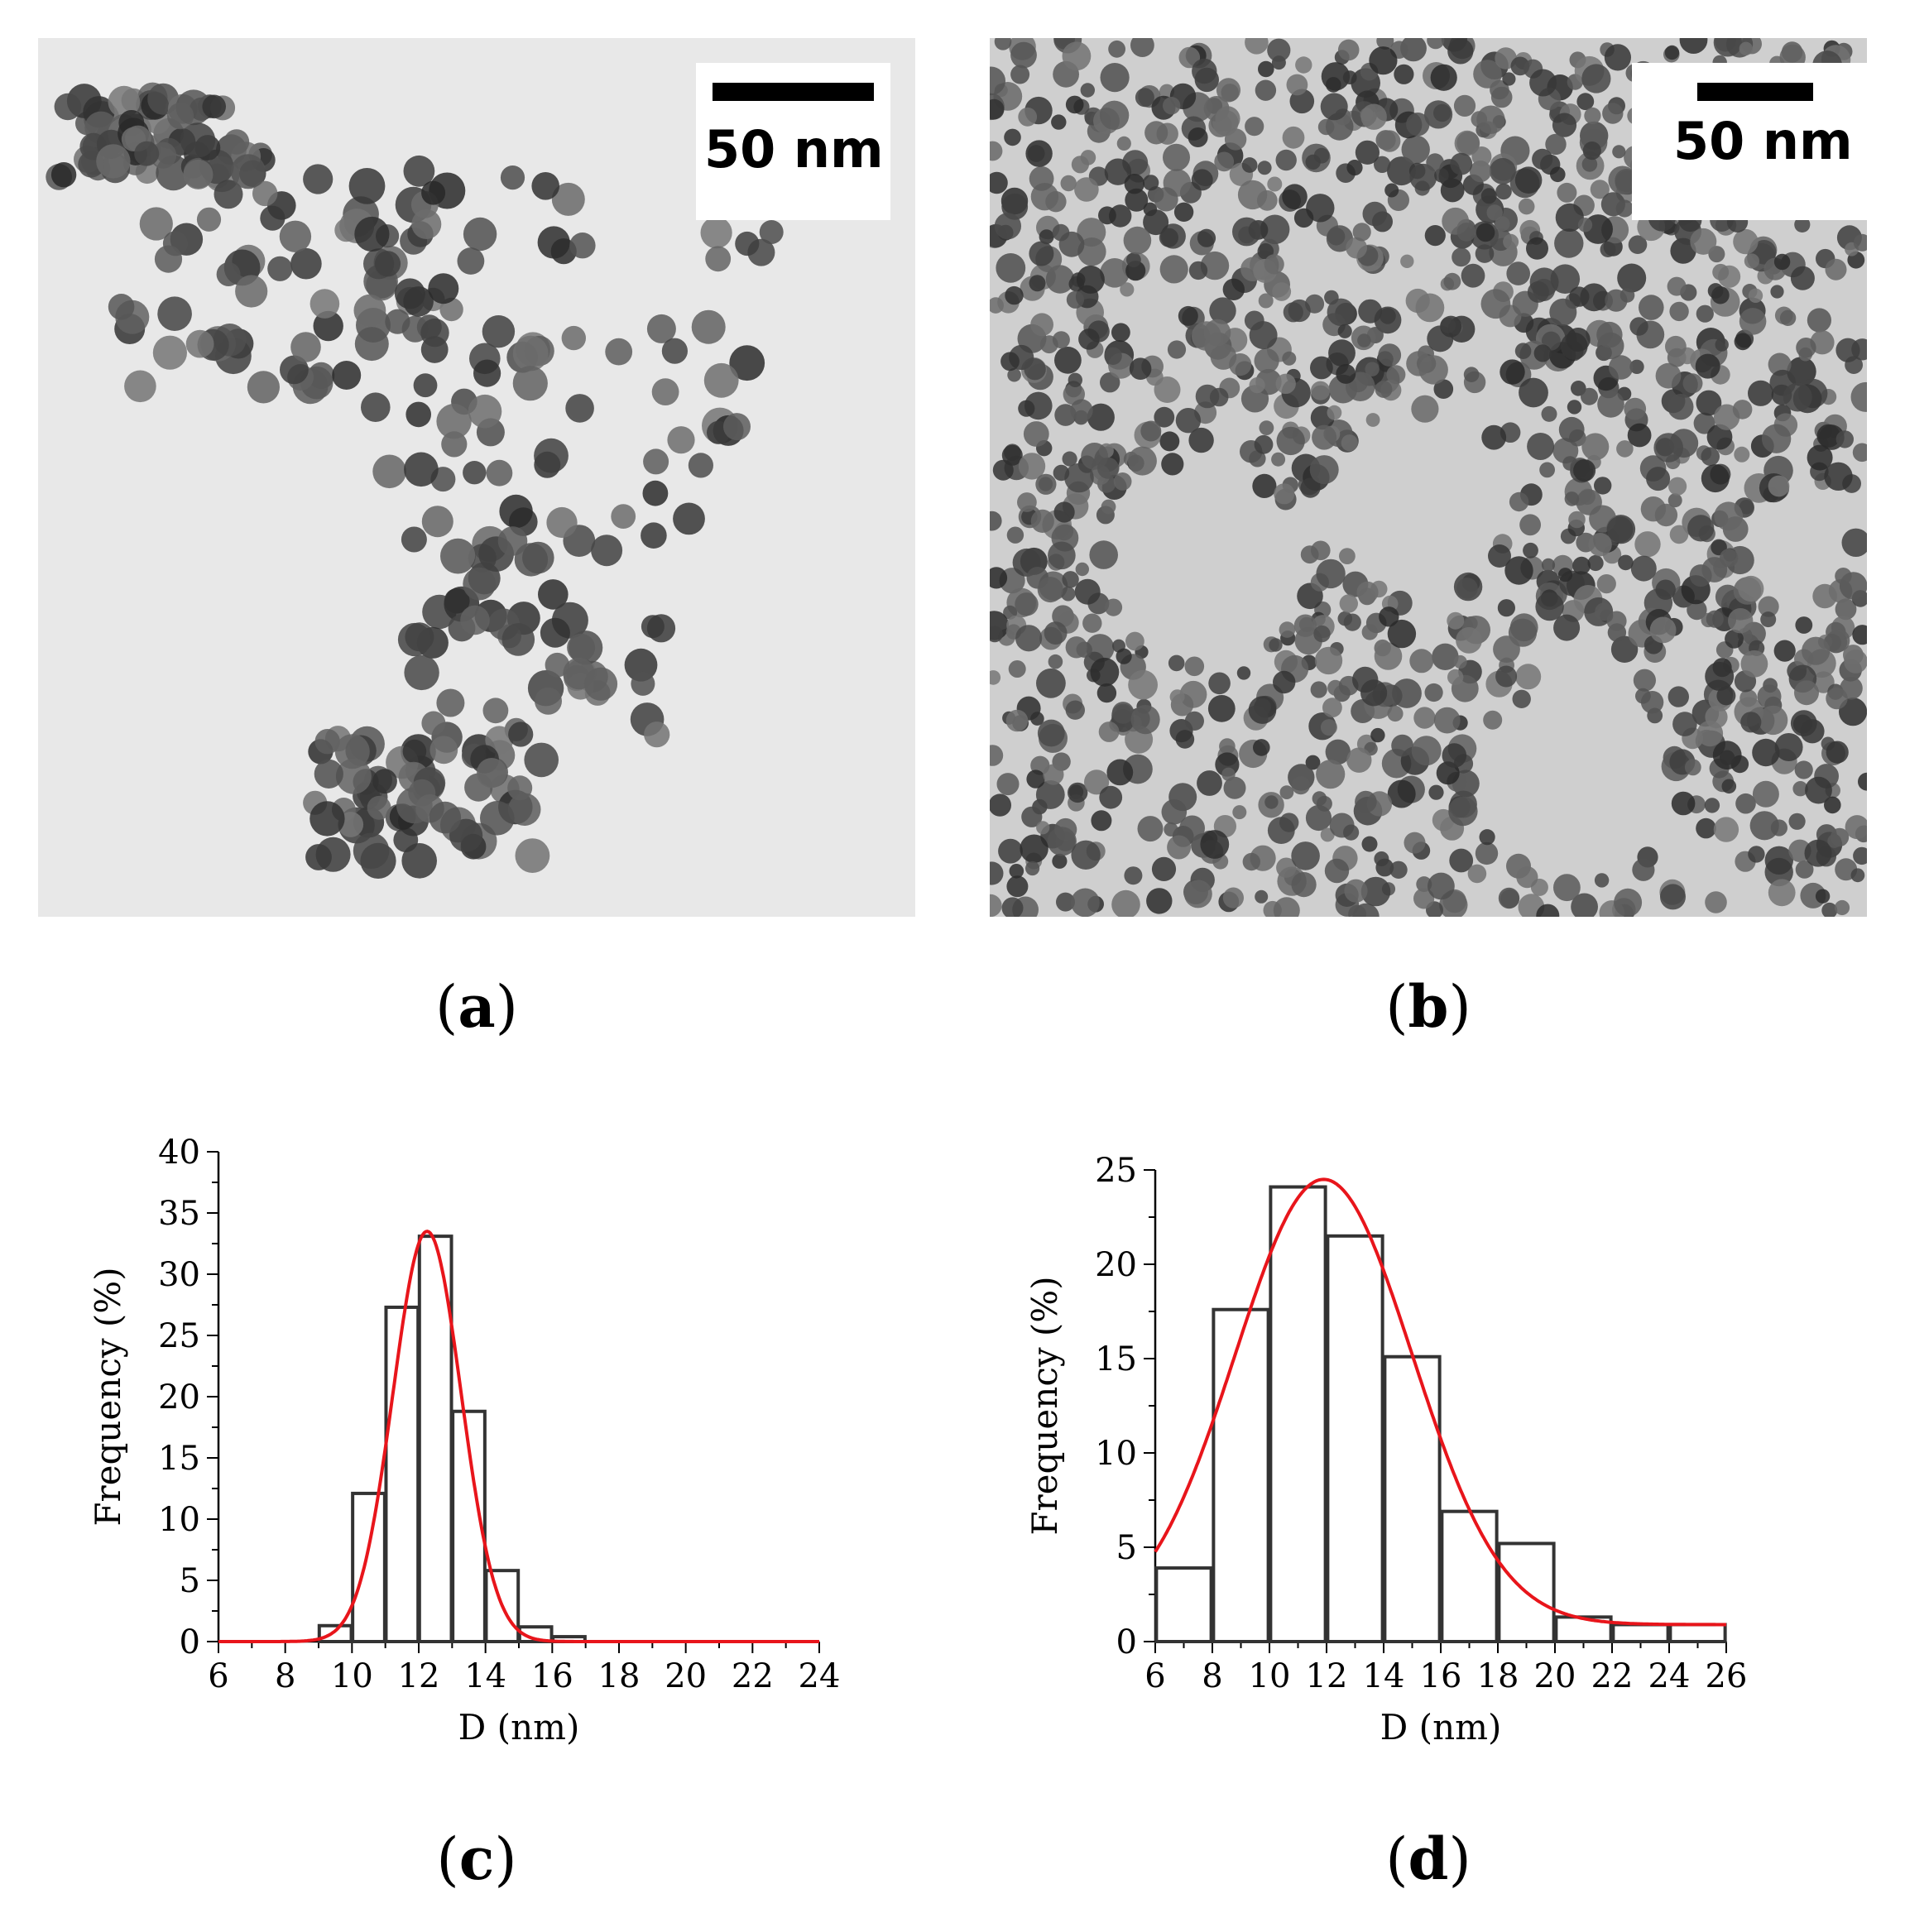  Describe the element at coordinates (1498, 1676) in the screenshot. I see `x-tick-label: 18` at that location.